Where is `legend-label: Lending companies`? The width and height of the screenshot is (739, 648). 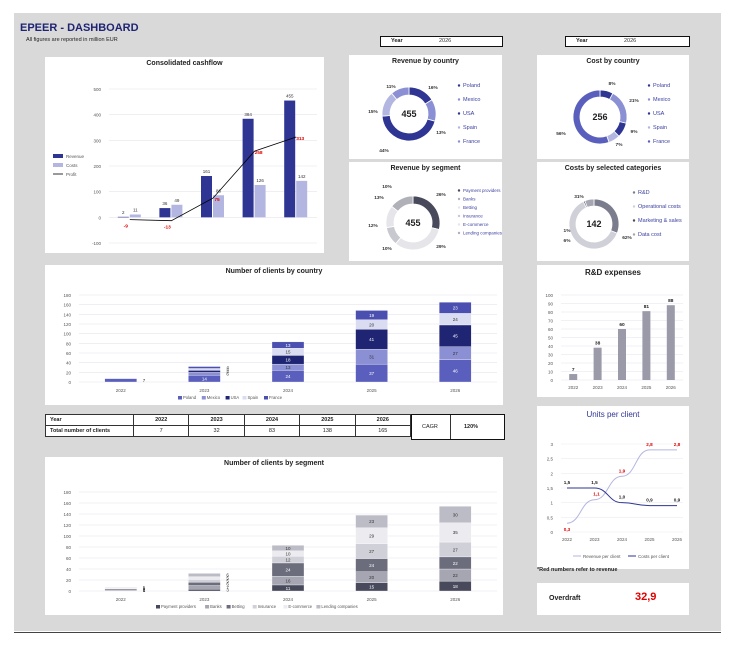
legend-label: Lending companies is located at coordinates (339, 606).